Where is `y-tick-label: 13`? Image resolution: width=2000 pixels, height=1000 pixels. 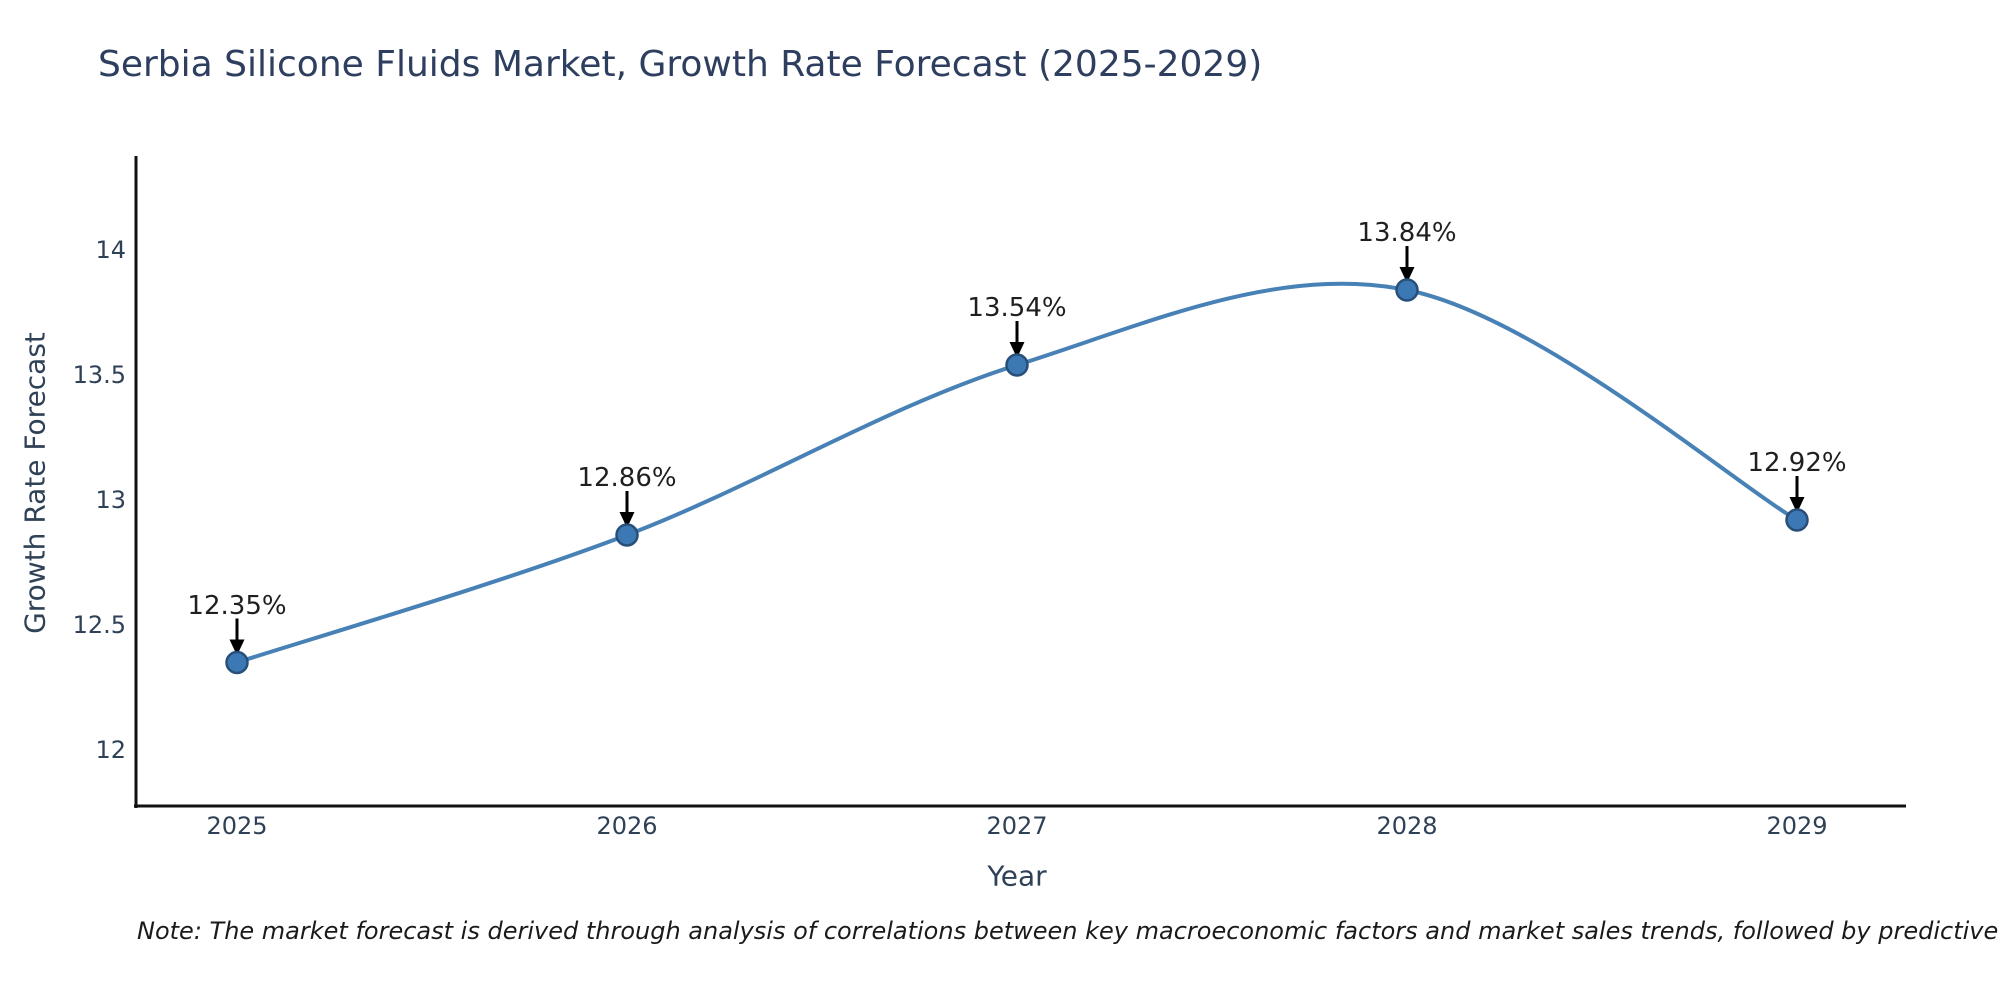
y-tick-label: 13 is located at coordinates (110, 500).